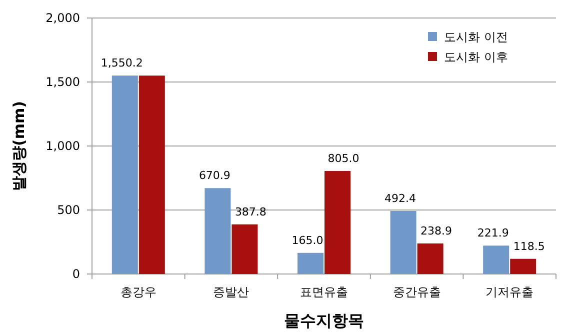  What do you see at coordinates (416, 292) in the screenshot?
I see `x-tick-label: 중간유출` at bounding box center [416, 292].